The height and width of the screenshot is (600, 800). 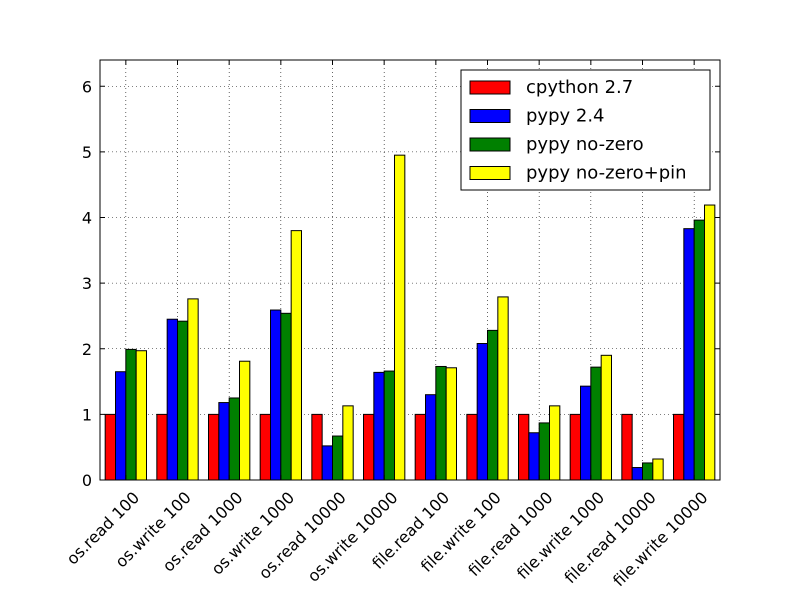 I want to click on y-tick-label: 3, so click(x=87, y=283).